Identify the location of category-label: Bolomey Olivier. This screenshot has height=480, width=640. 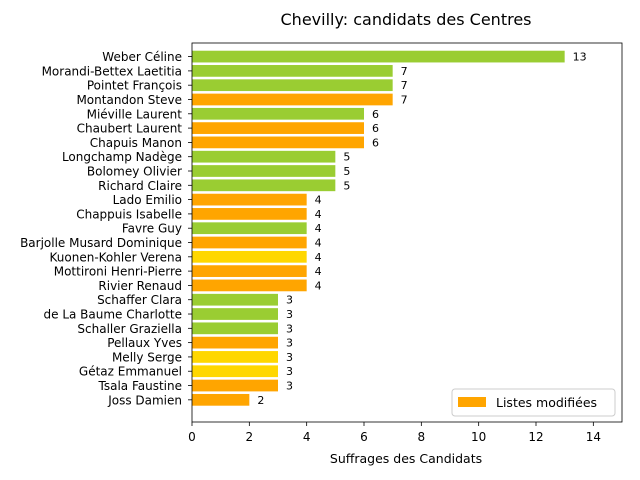
(134, 172).